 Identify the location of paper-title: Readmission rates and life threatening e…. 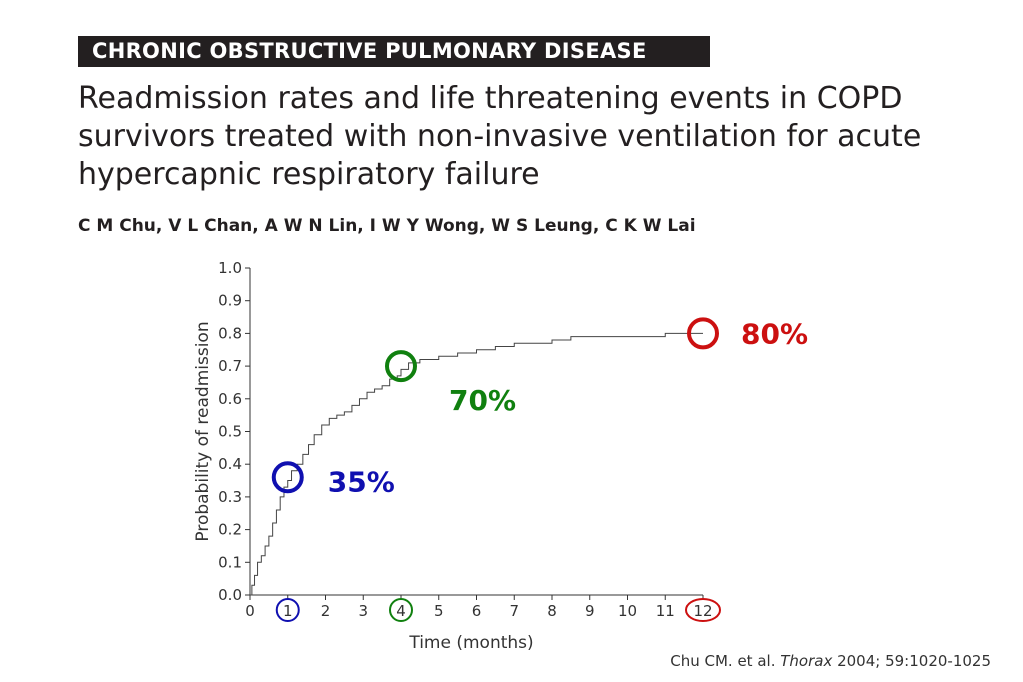
(528, 137).